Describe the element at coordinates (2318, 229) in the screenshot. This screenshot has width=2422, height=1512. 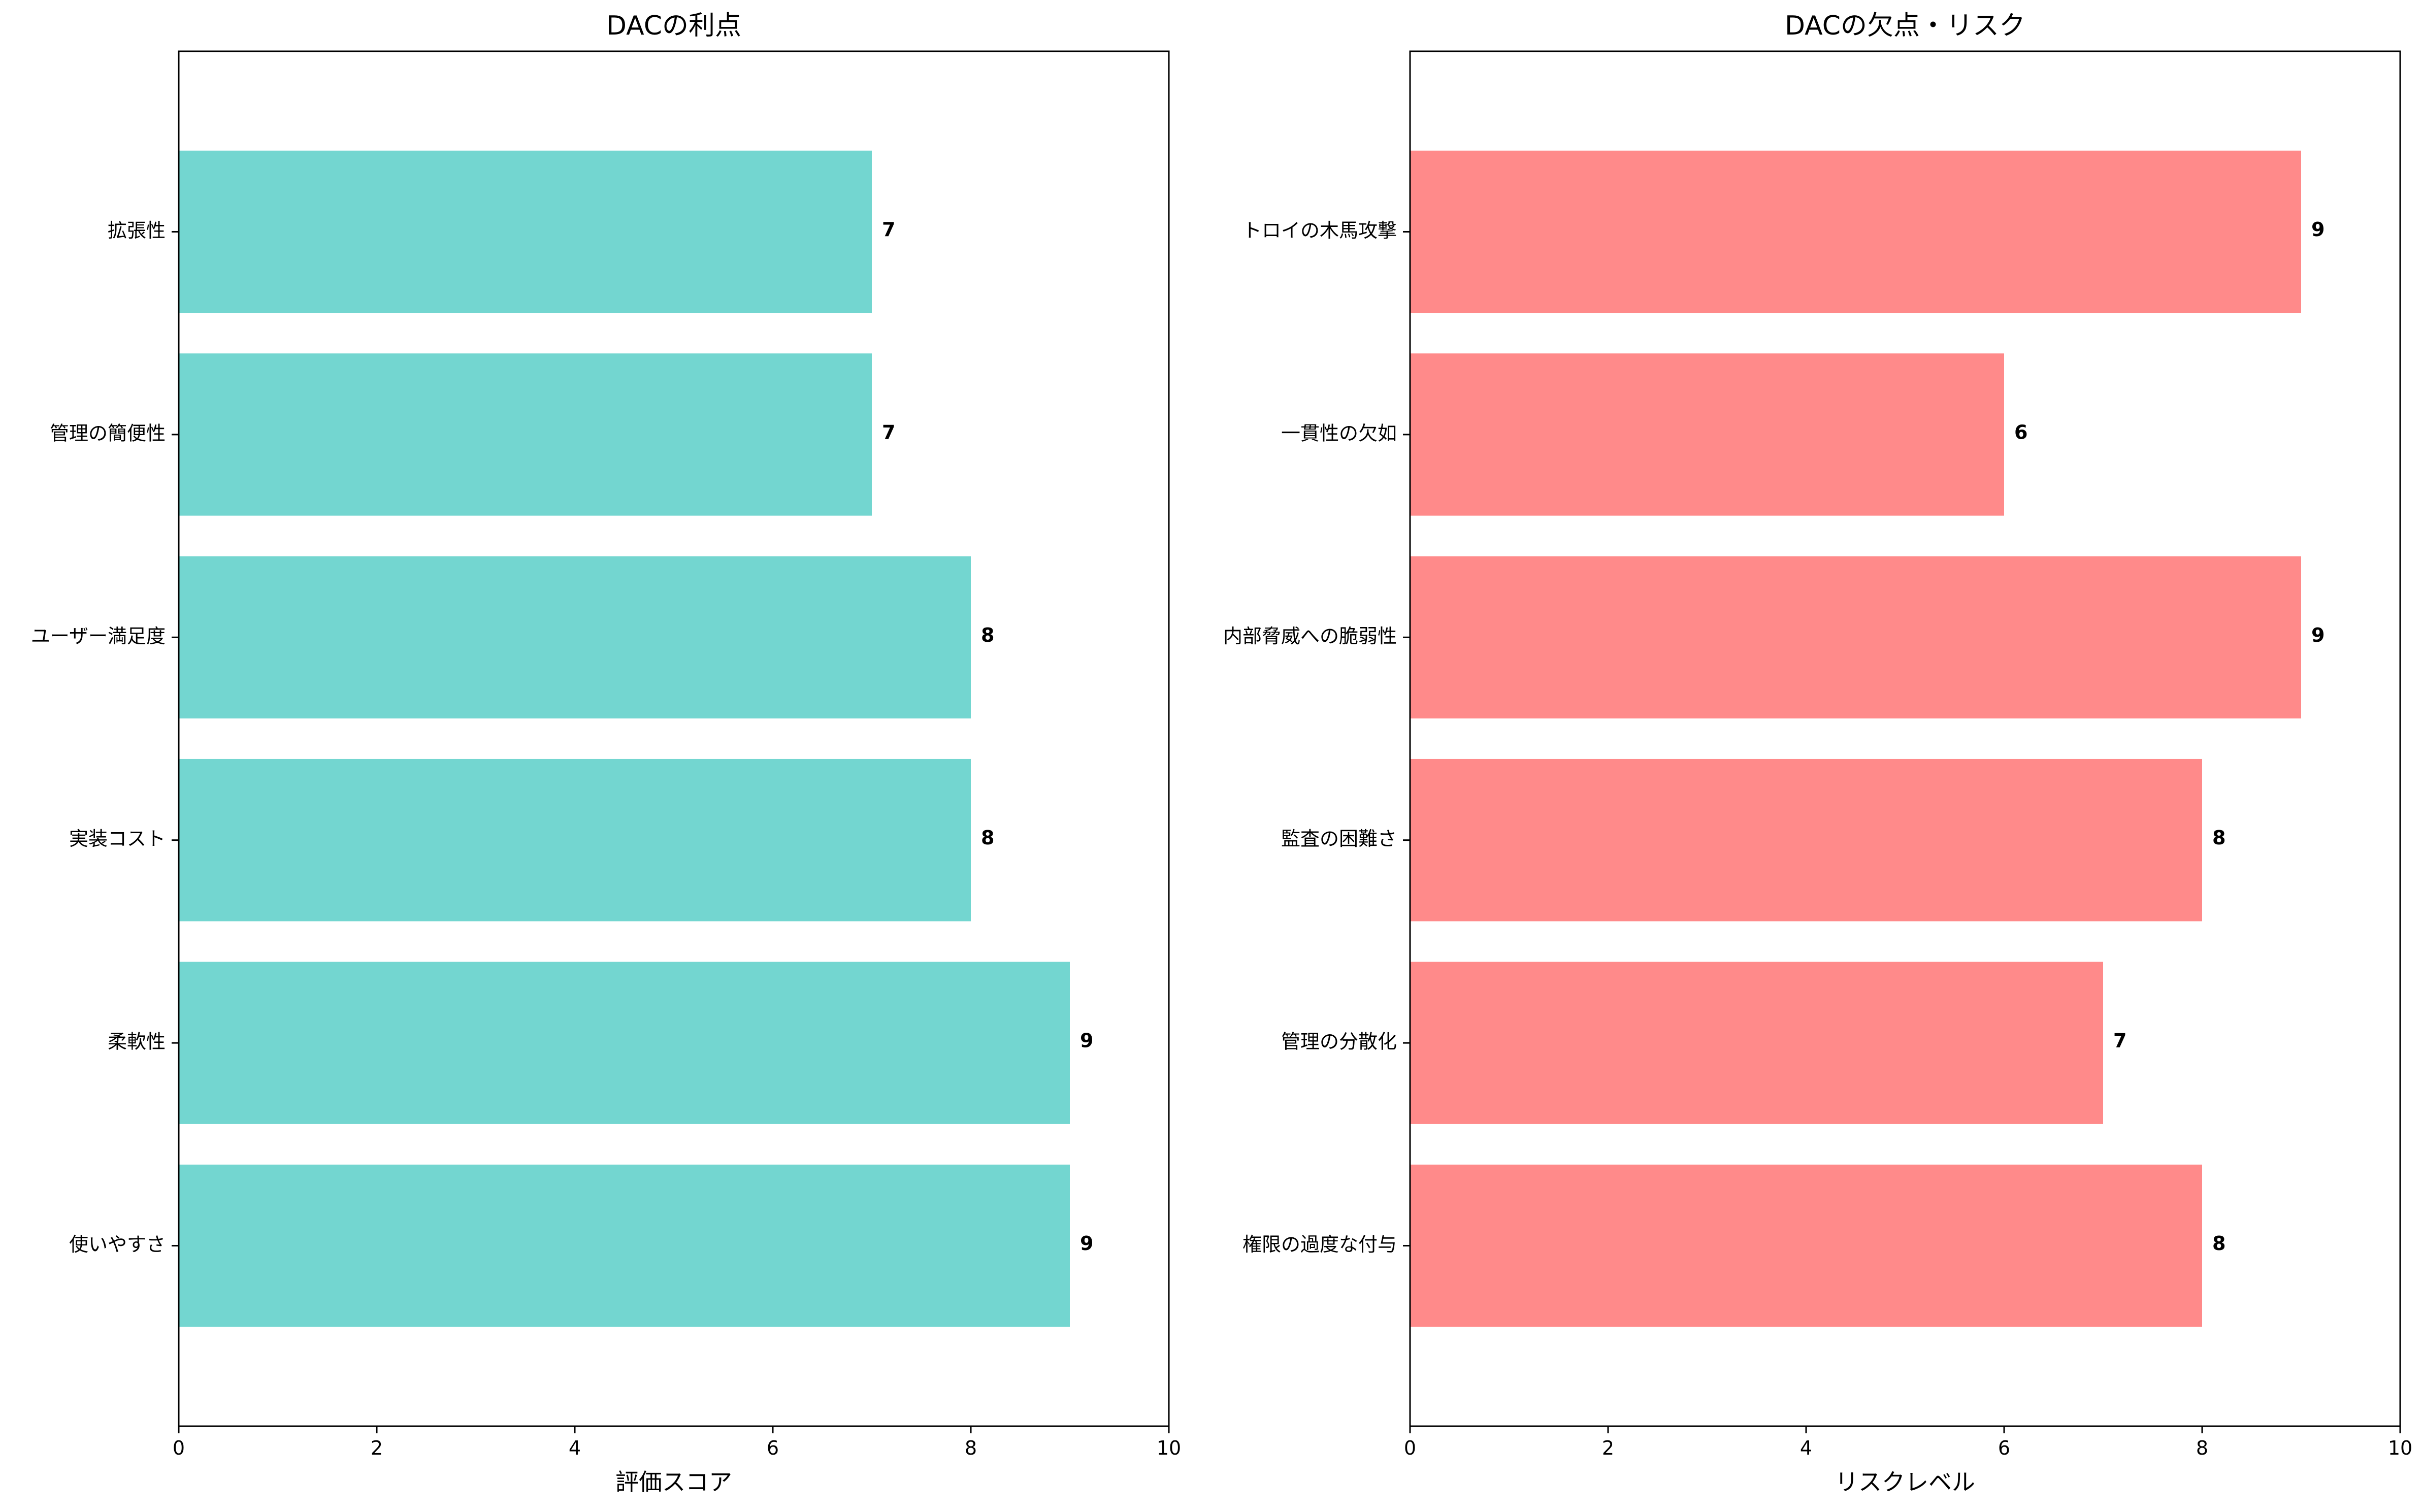
I see `value-label-risks-5: 9` at that location.